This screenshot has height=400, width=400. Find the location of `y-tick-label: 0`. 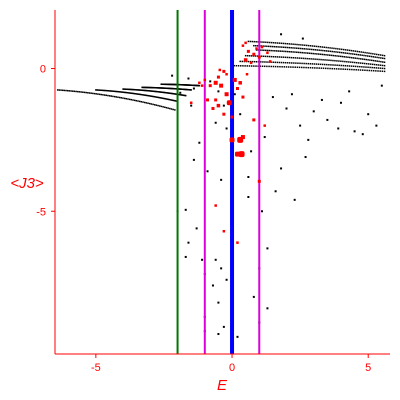

y-tick-label: 0 is located at coordinates (43, 70).